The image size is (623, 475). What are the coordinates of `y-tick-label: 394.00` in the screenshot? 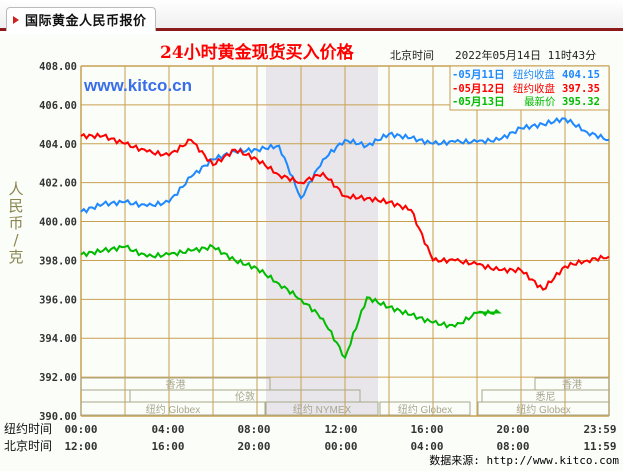 It's located at (58, 339).